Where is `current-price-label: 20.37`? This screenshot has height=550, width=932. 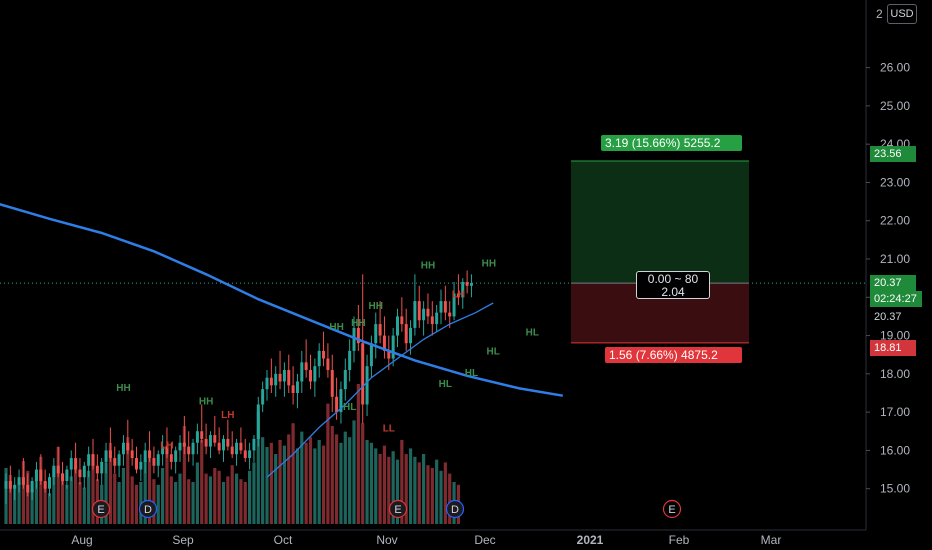 current-price-label: 20.37 is located at coordinates (893, 283).